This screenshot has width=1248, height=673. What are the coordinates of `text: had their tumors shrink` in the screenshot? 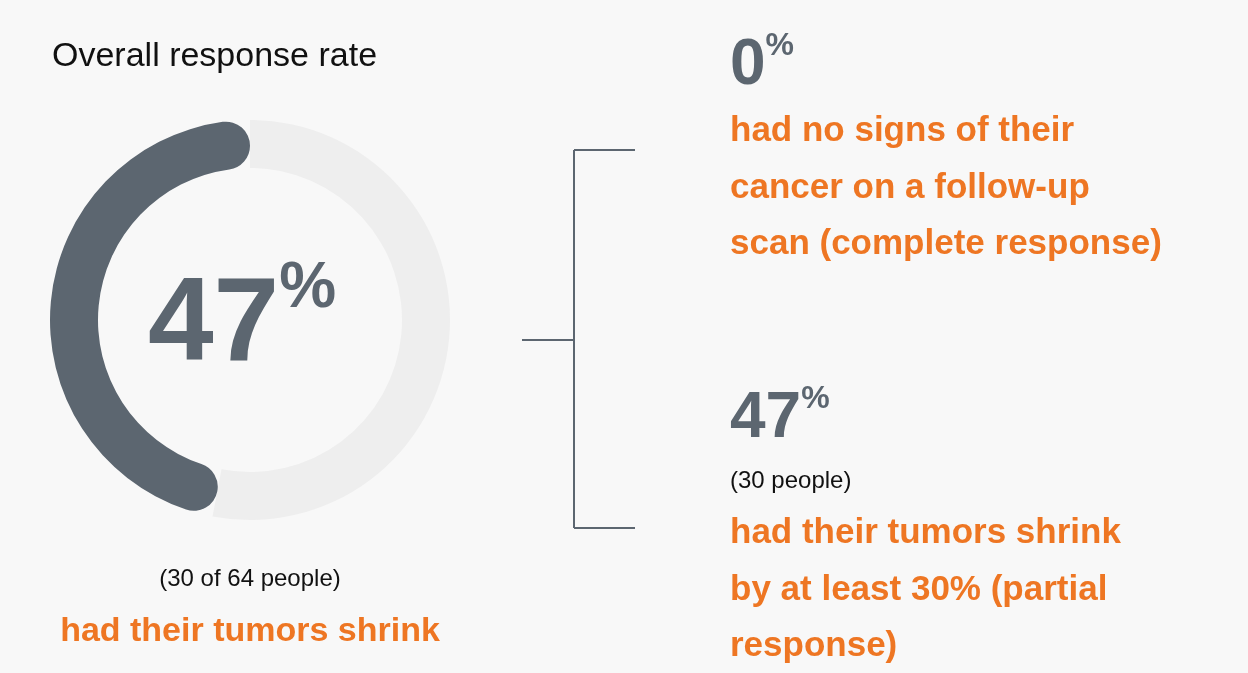 It's located at (250, 629).